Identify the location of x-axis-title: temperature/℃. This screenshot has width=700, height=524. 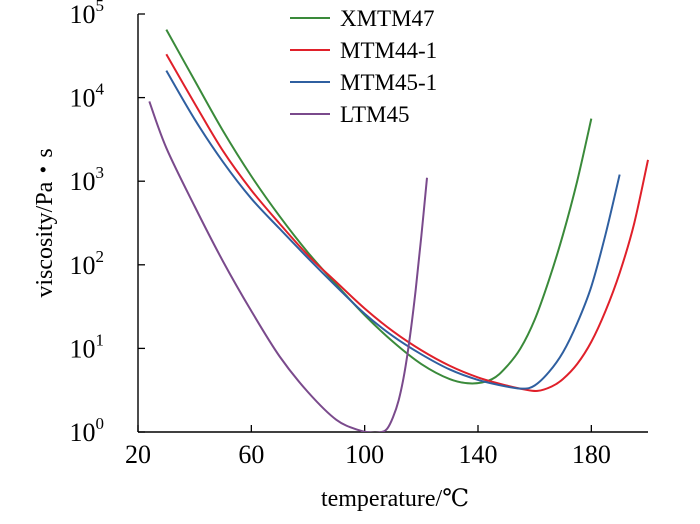
(395, 499).